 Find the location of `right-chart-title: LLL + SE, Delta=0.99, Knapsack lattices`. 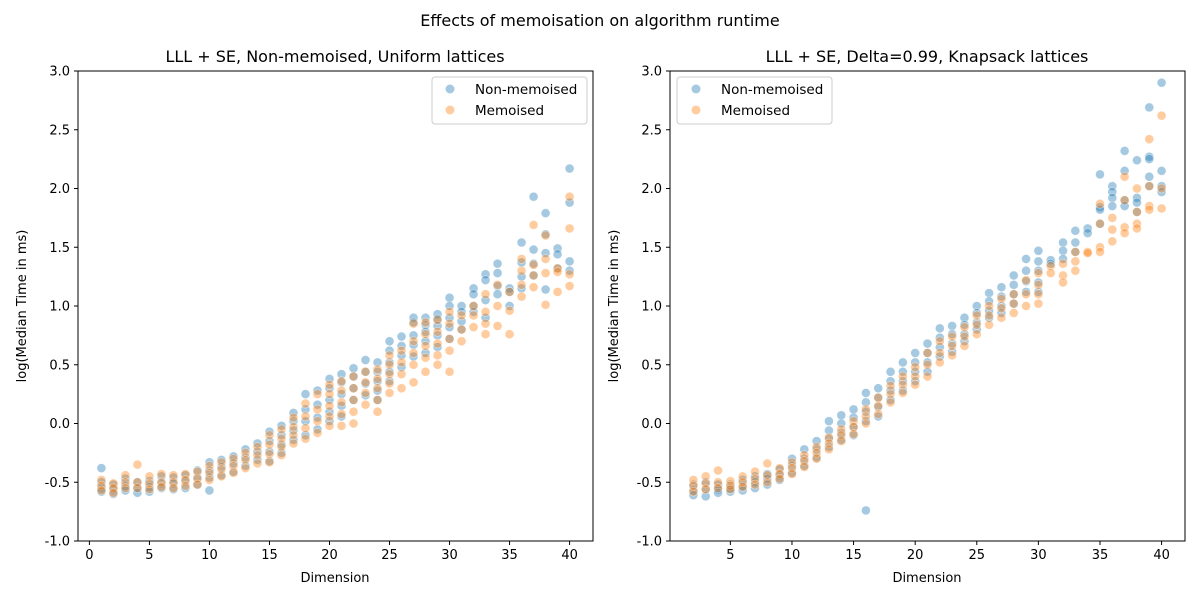

right-chart-title: LLL + SE, Delta=0.99, Knapsack lattices is located at coordinates (927, 56).